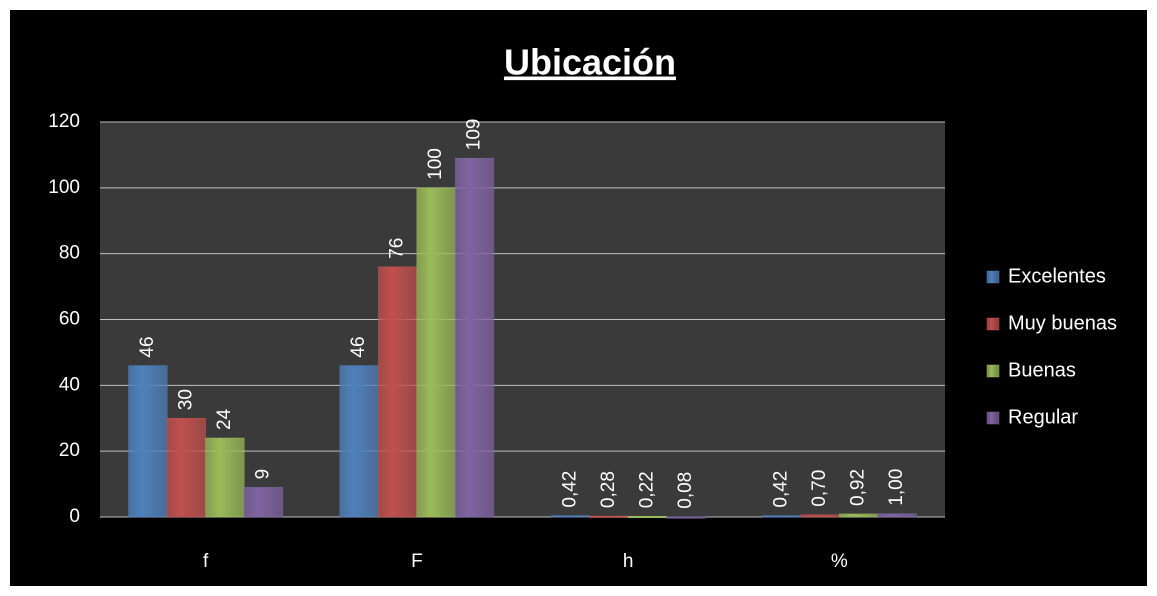 Image resolution: width=1157 pixels, height=596 pixels. I want to click on x-tick-label: %, so click(839, 561).